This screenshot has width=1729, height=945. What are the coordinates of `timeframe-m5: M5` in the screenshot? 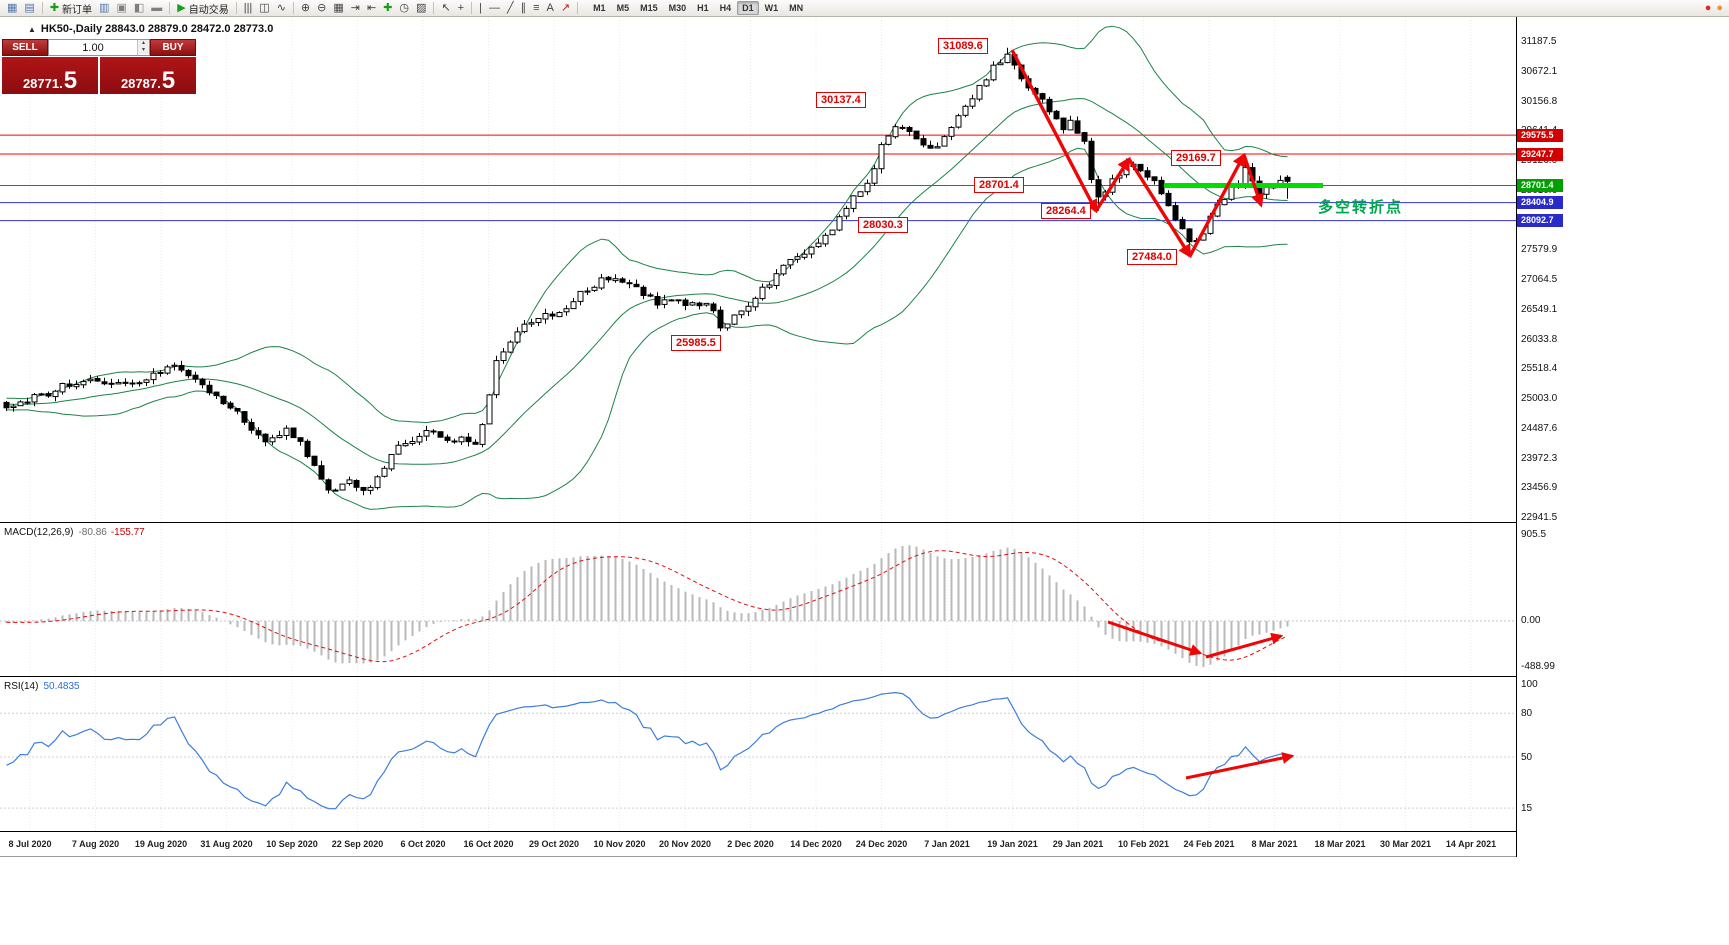 It's located at (623, 8).